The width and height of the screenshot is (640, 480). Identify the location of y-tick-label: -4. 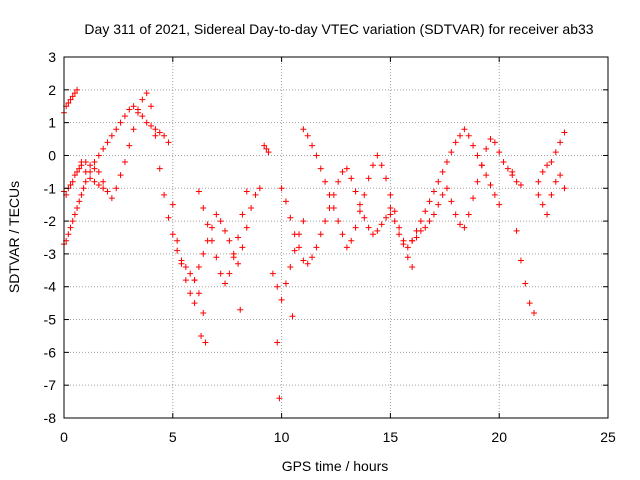
(50, 287).